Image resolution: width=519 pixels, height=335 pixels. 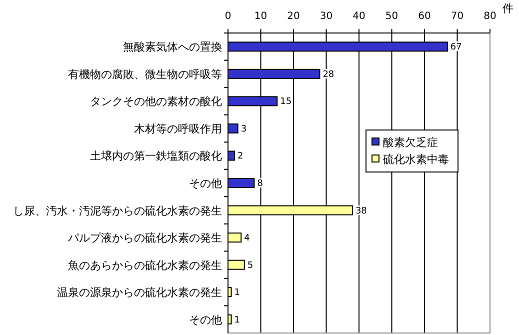 I want to click on x-tick-label: 40, so click(x=359, y=16).